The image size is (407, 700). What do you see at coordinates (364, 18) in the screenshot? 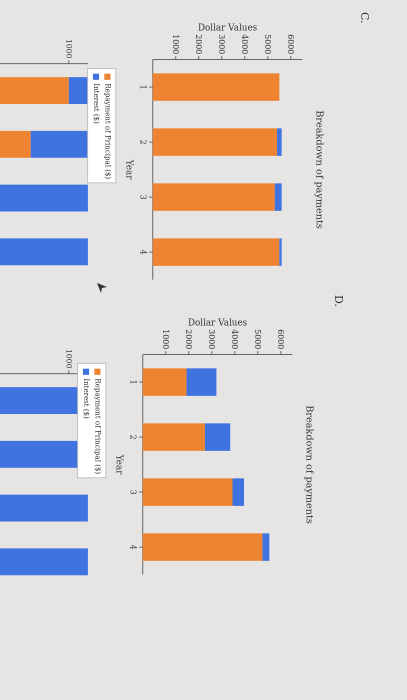
I see `option-c-label: C.` at bounding box center [364, 18].